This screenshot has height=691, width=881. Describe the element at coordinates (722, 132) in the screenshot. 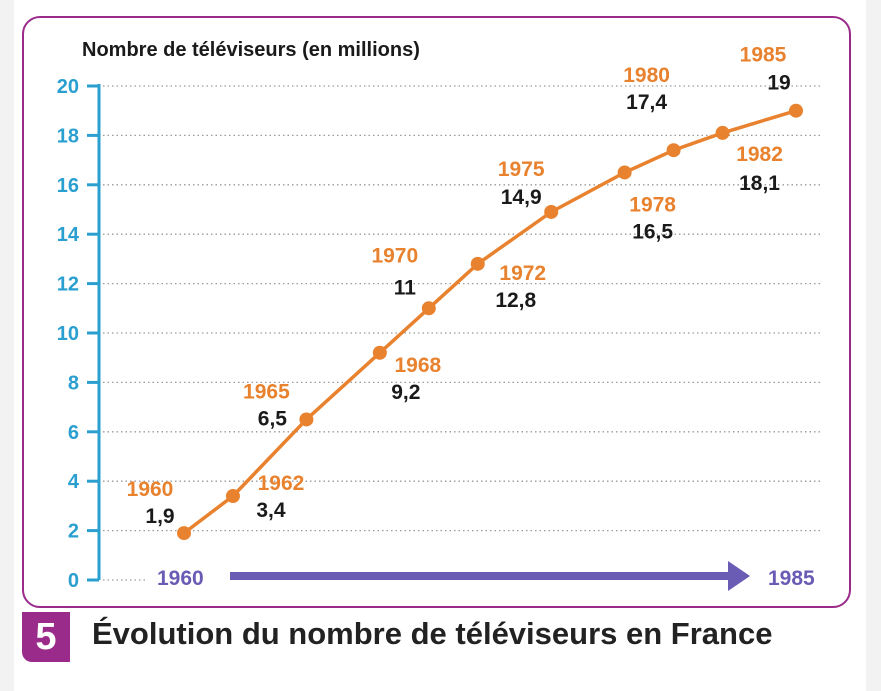

I see `data-point-1982` at that location.